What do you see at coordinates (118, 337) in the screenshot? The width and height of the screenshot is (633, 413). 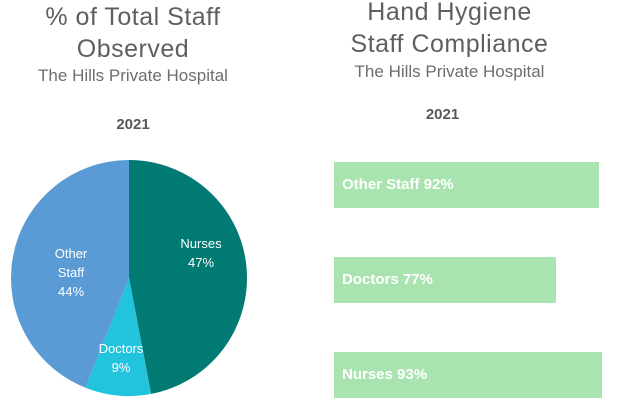 I see `pie-slice-doctors` at bounding box center [118, 337].